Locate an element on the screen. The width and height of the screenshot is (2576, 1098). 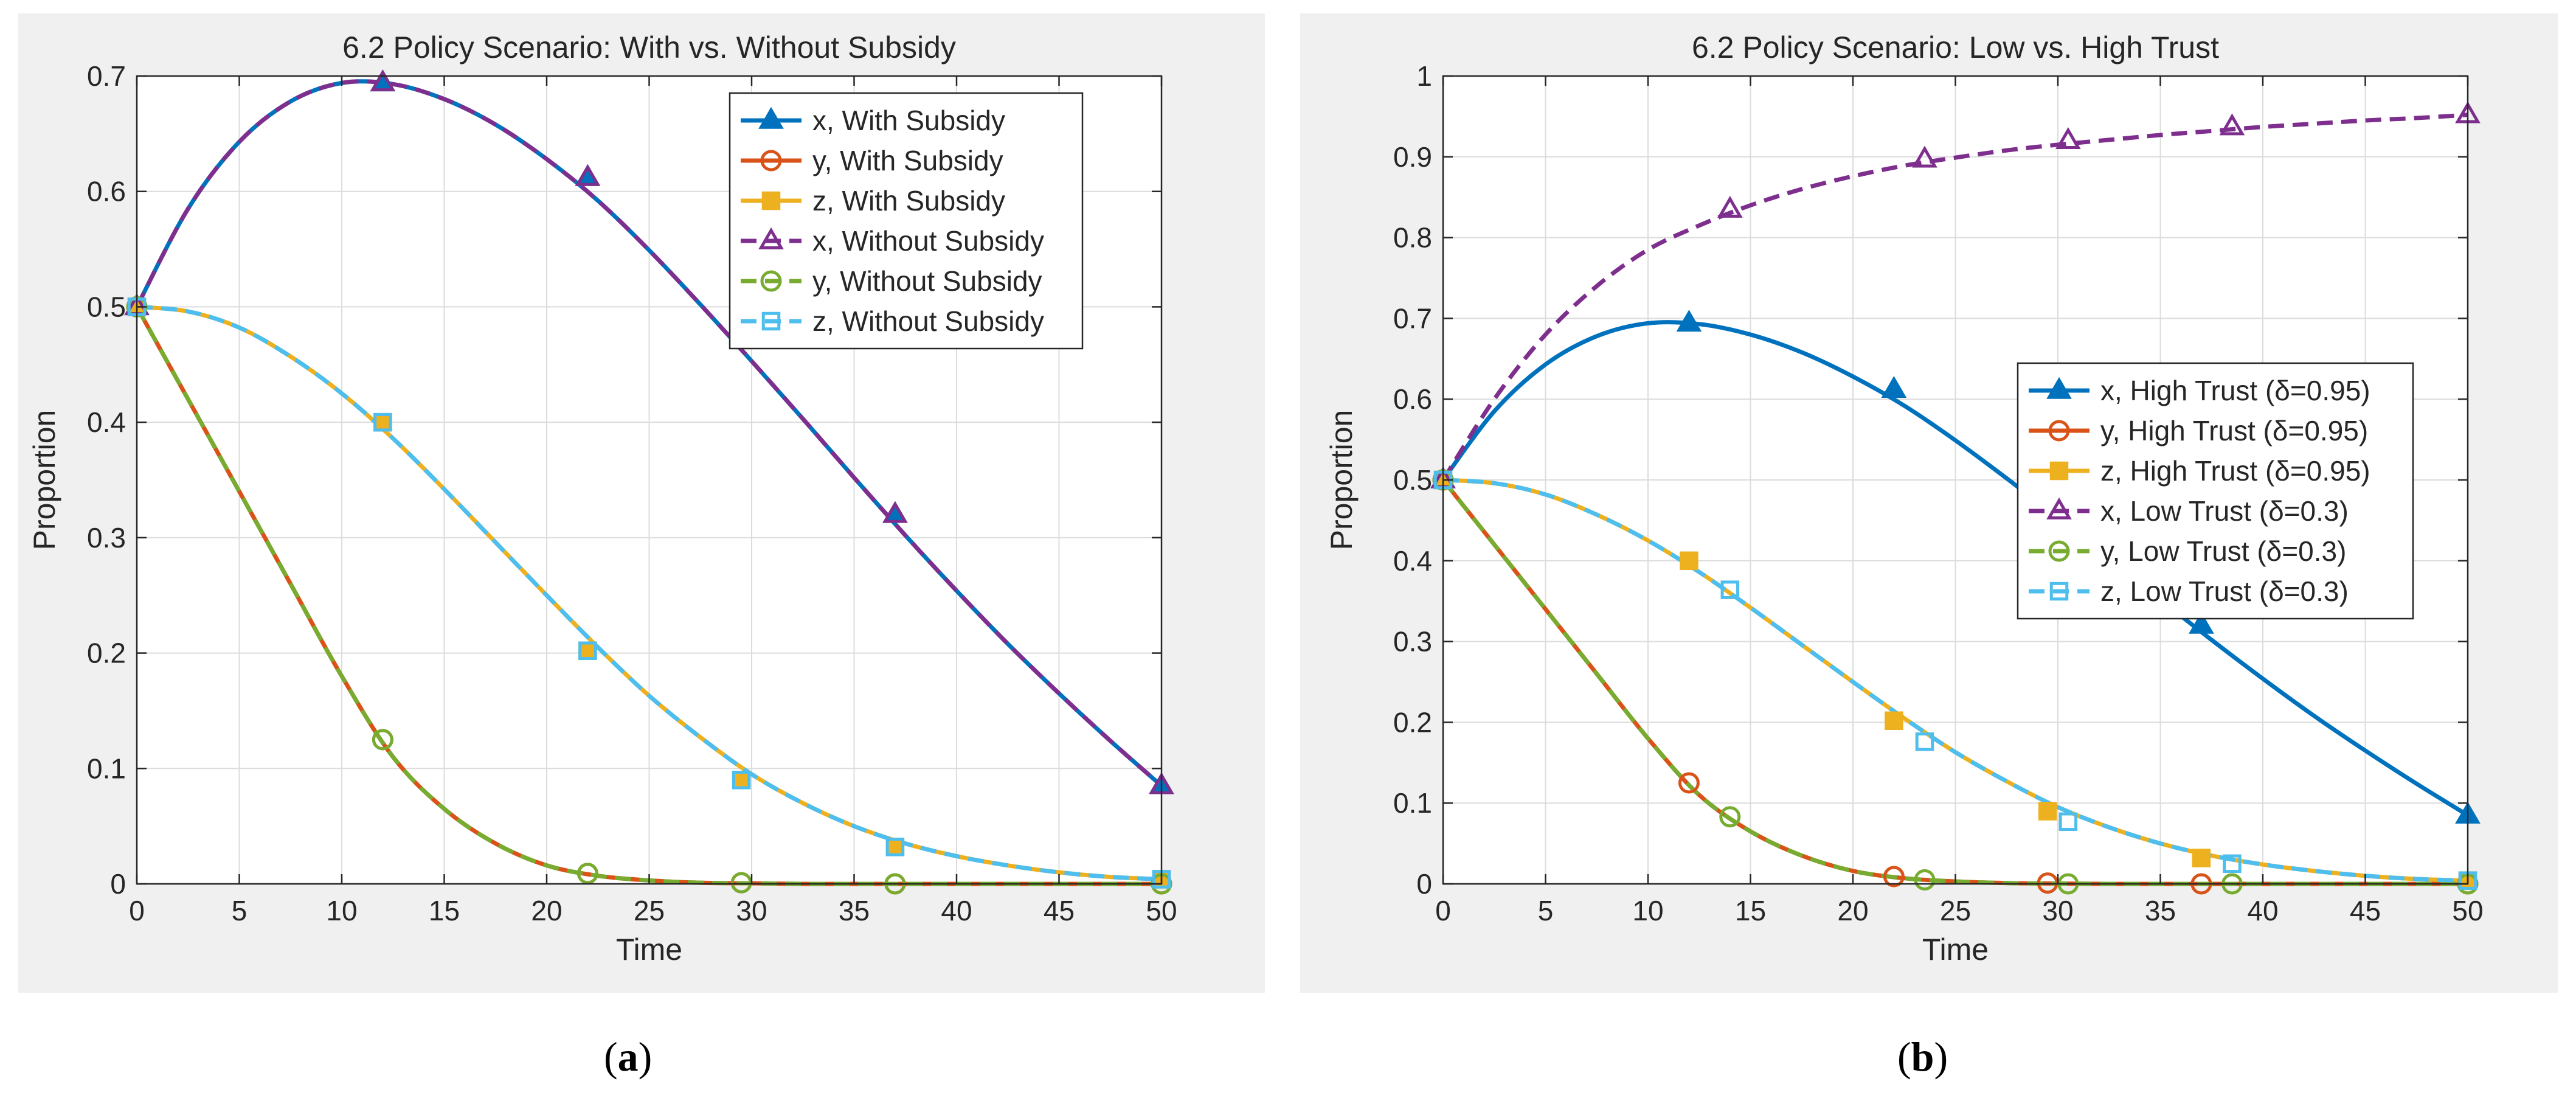
caption-b: (b) is located at coordinates (1922, 1057).